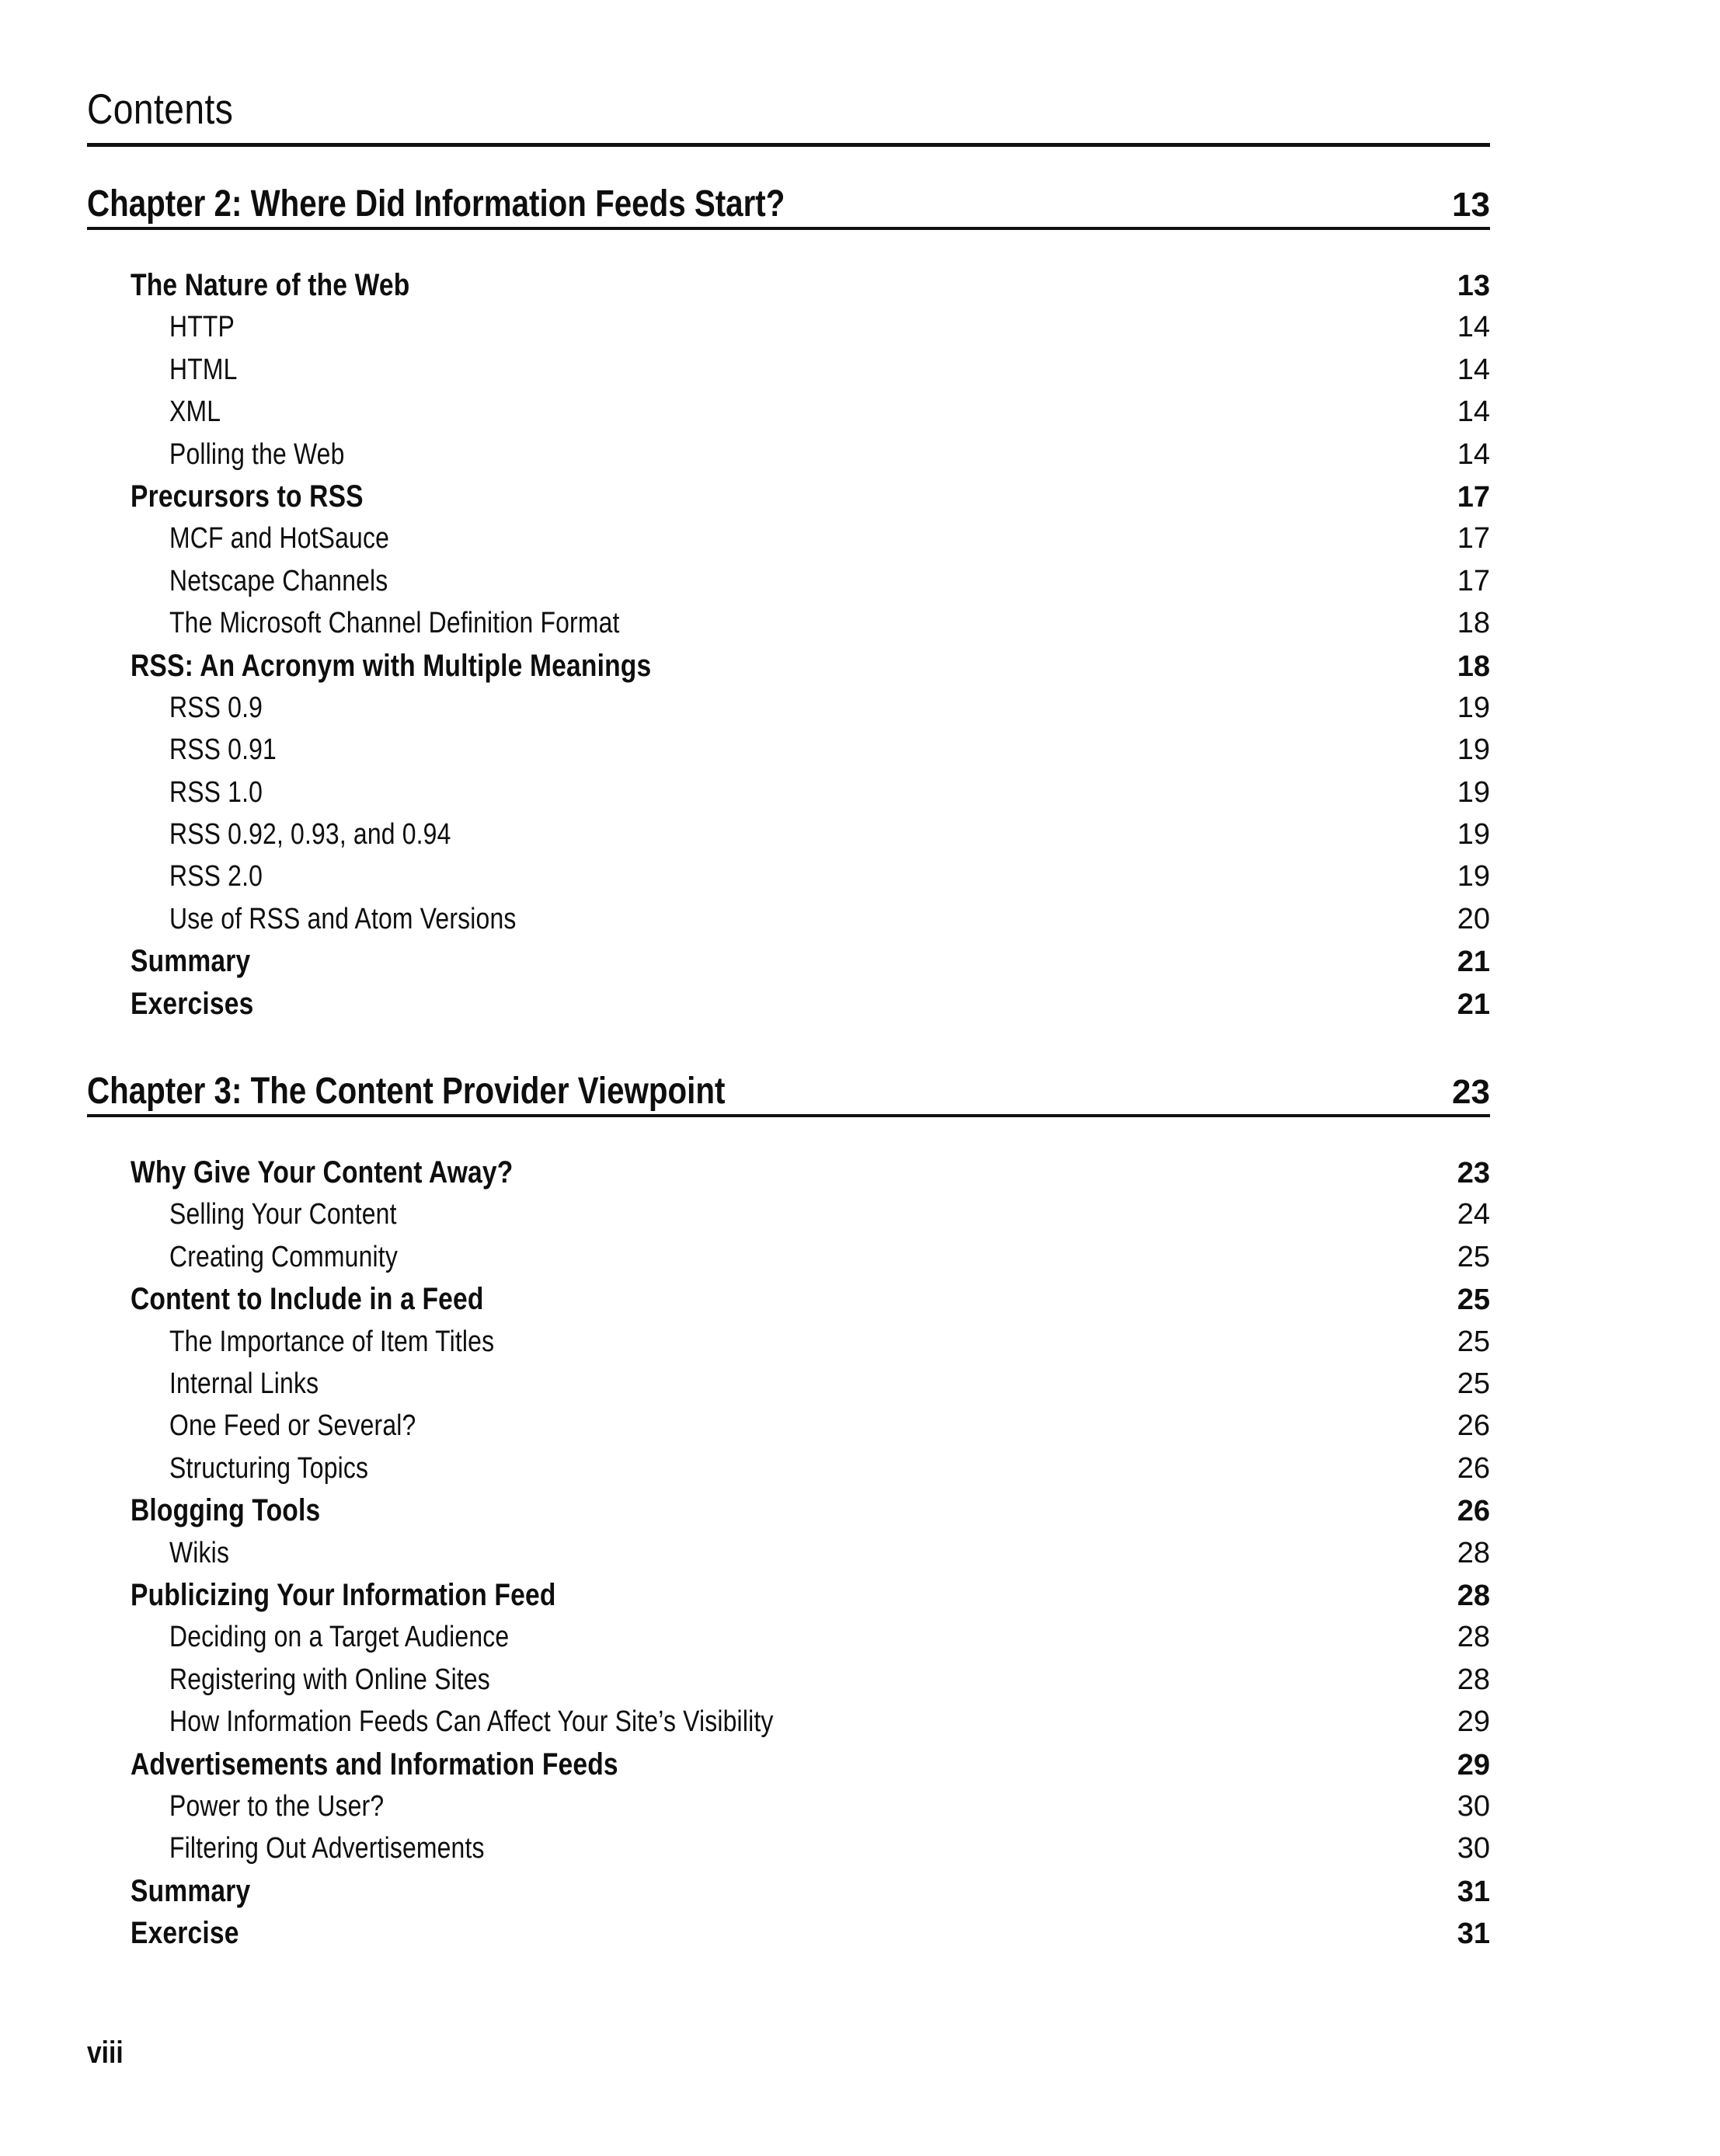 The width and height of the screenshot is (1720, 2156). What do you see at coordinates (185, 1933) in the screenshot?
I see `entry-label: Exercise` at bounding box center [185, 1933].